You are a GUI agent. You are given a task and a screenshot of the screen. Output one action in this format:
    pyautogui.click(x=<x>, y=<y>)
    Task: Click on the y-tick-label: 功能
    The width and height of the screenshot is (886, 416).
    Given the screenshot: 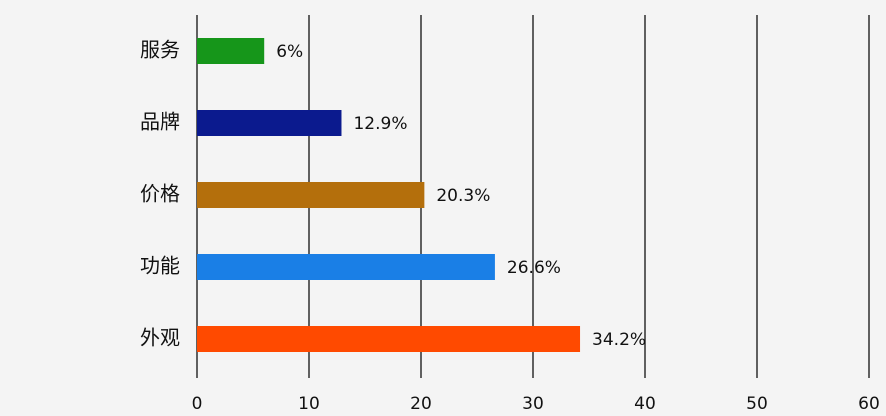 What is the action you would take?
    pyautogui.click(x=160, y=266)
    